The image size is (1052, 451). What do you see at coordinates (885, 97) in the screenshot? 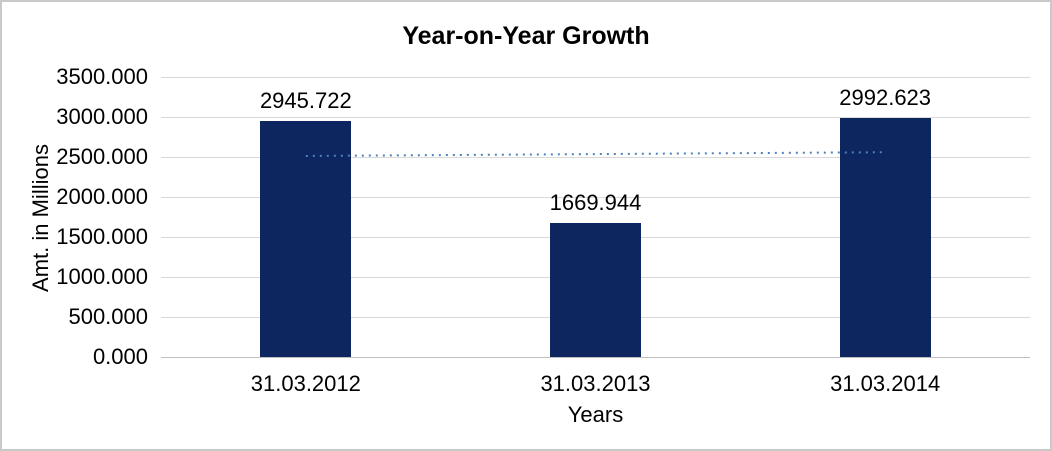
I see `data-label: 2992.623` at bounding box center [885, 97].